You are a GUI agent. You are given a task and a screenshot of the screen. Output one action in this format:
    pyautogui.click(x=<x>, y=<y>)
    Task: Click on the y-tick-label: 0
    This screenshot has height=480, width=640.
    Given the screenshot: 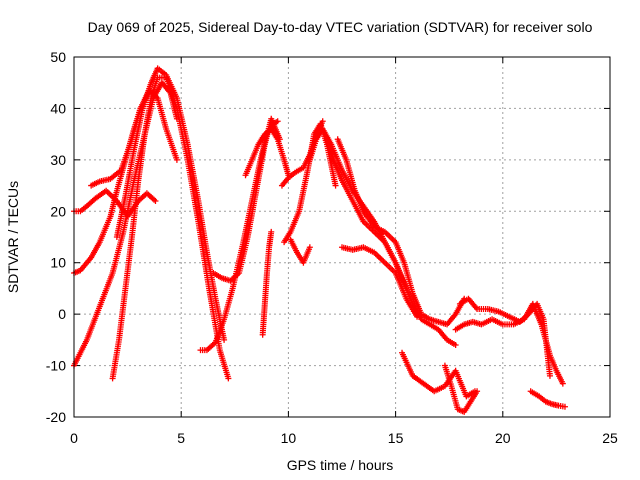 What is the action you would take?
    pyautogui.click(x=62, y=314)
    